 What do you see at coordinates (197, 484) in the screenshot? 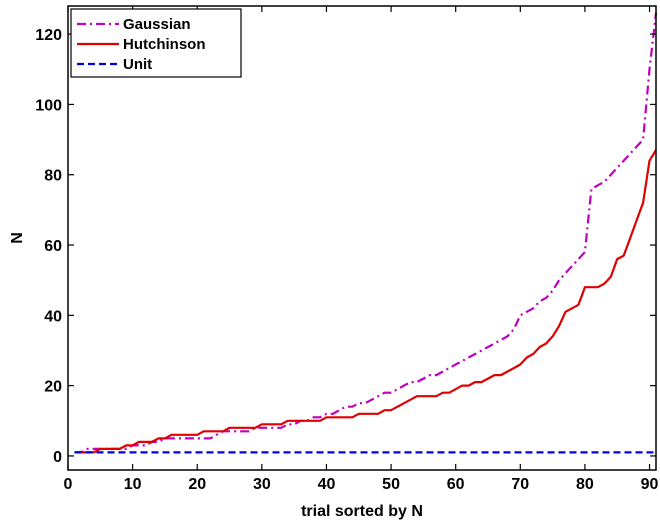
I see `x-tick-label: 20` at bounding box center [197, 484].